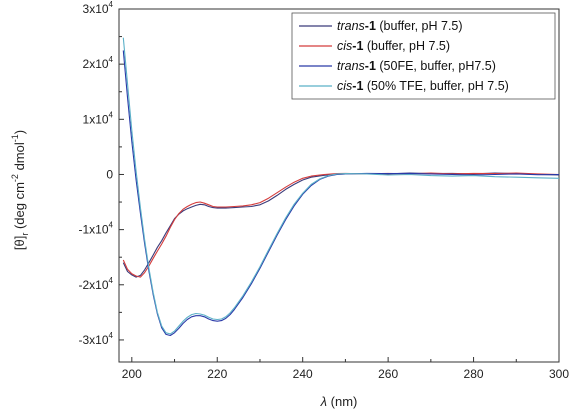 This screenshot has height=415, width=574. Describe the element at coordinates (15, 138) in the screenshot. I see `y-axis-exp2: -1` at that location.